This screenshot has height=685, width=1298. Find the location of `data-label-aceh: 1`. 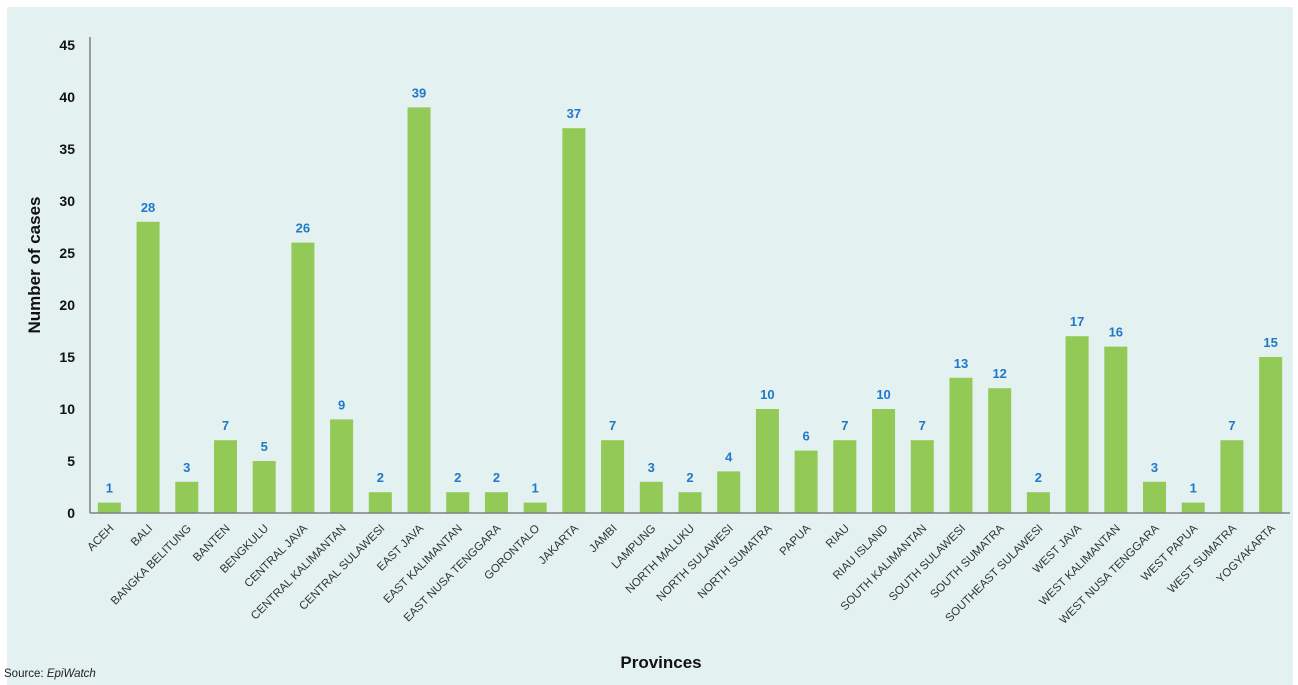

data-label-aceh: 1 is located at coordinates (109, 488).